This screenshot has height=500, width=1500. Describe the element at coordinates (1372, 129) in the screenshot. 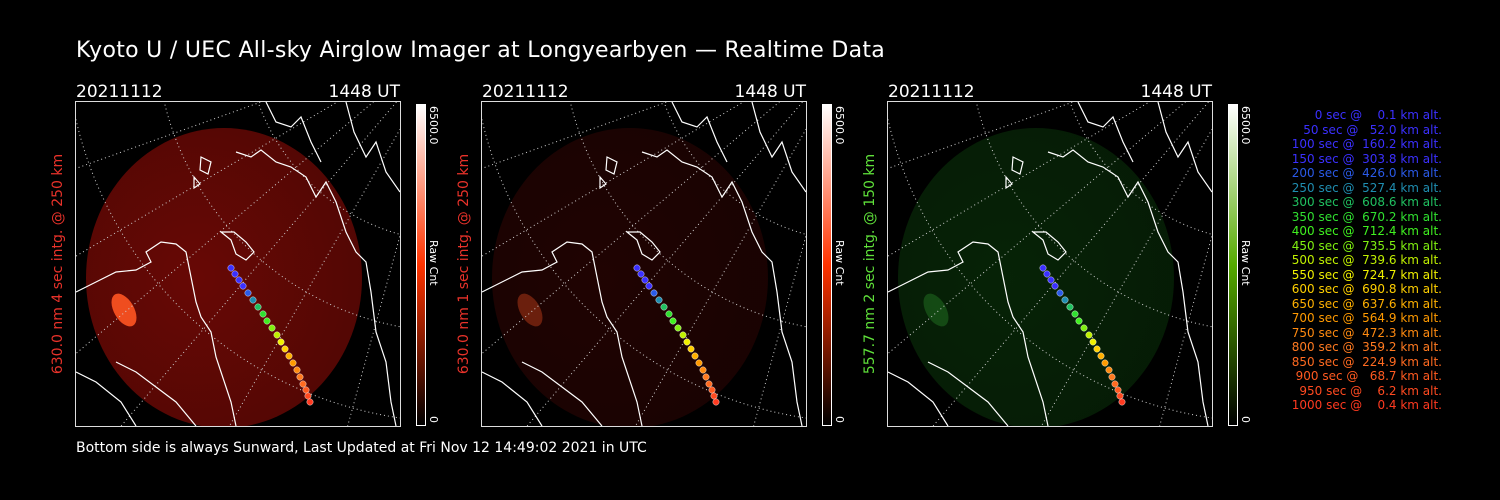

I see `legend-item: 50 sec @ 52.0 km alt.` at that location.